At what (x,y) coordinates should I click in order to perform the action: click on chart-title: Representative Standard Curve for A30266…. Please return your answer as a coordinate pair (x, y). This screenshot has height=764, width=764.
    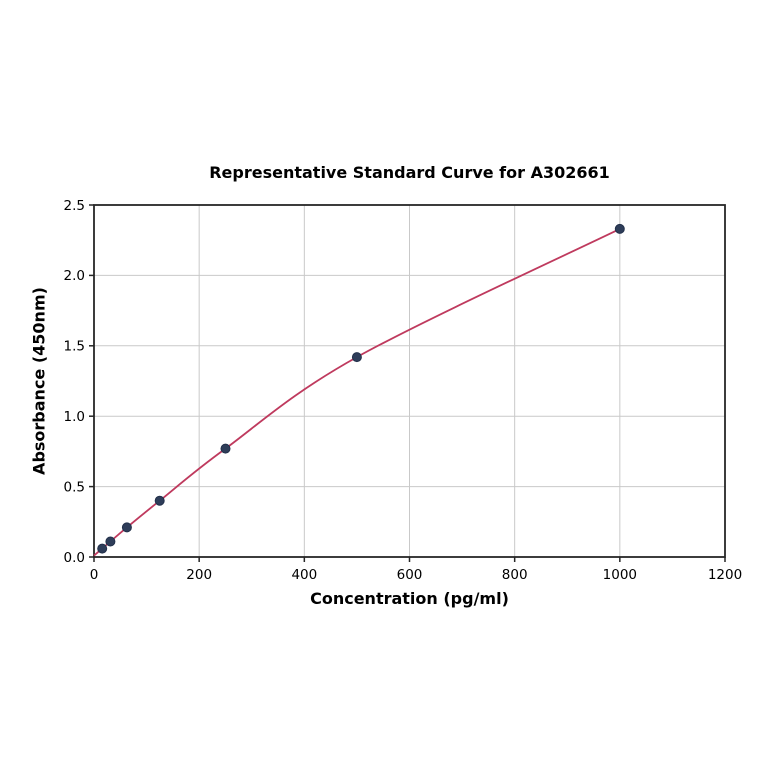
    Looking at the image, I should click on (409, 172).